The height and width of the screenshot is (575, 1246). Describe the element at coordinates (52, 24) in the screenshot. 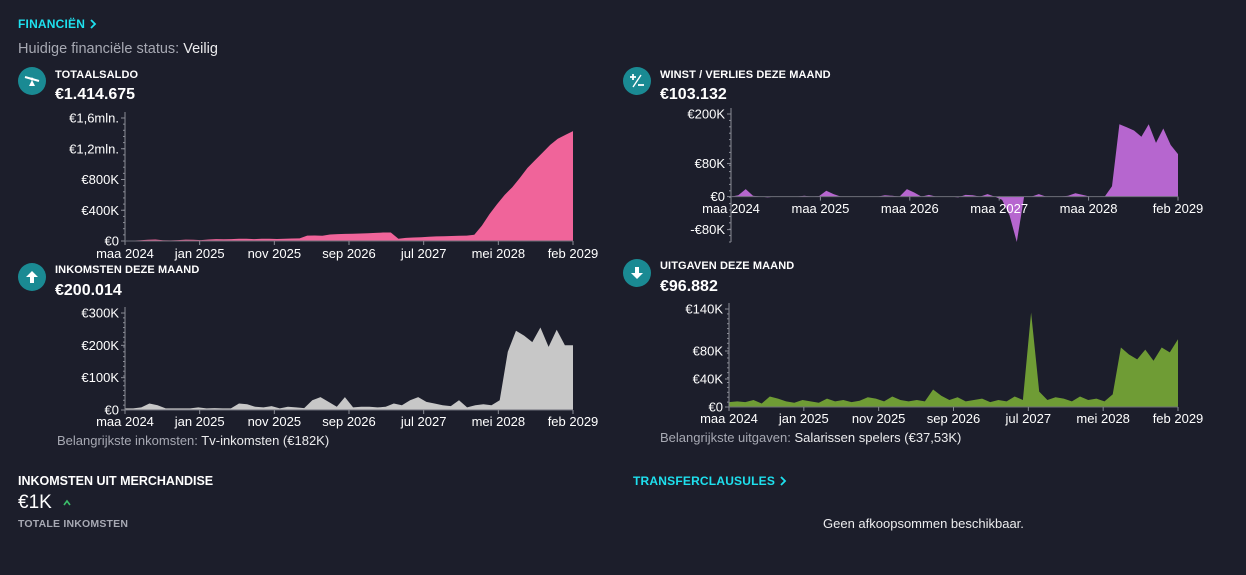

I see `finances-title: FINANCIËN` at that location.